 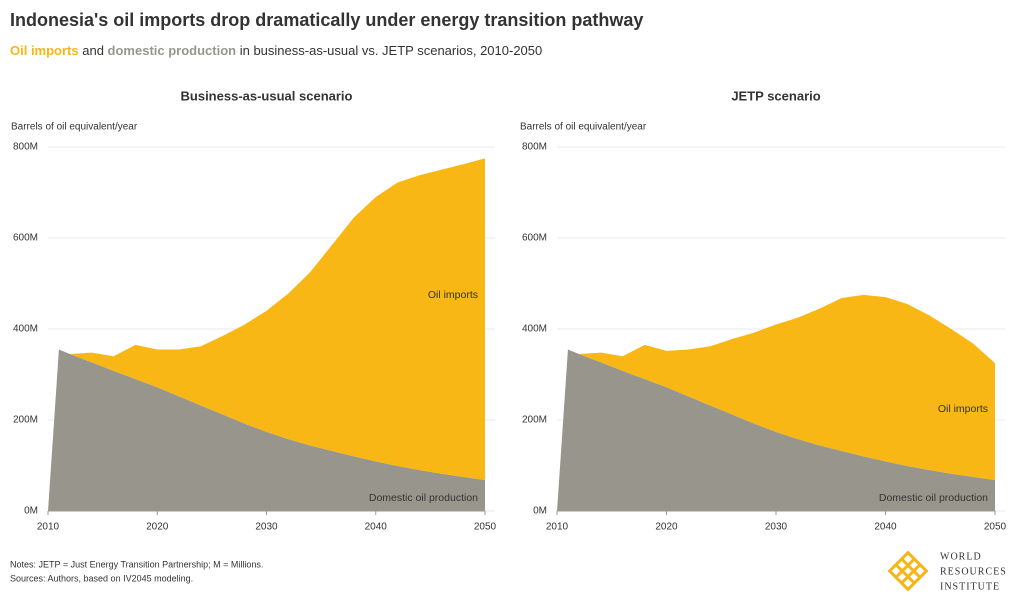 What do you see at coordinates (775, 95) in the screenshot?
I see `chart-title: JETP scenario` at bounding box center [775, 95].